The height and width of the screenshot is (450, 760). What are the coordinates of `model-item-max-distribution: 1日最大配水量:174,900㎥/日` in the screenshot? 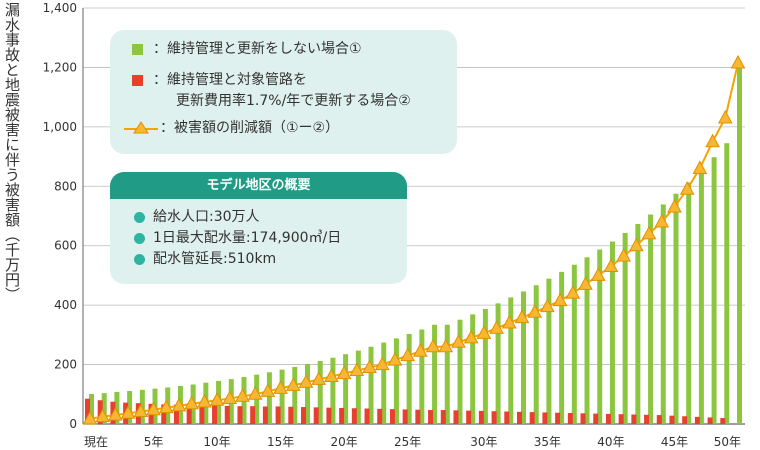 It's located at (270, 238).